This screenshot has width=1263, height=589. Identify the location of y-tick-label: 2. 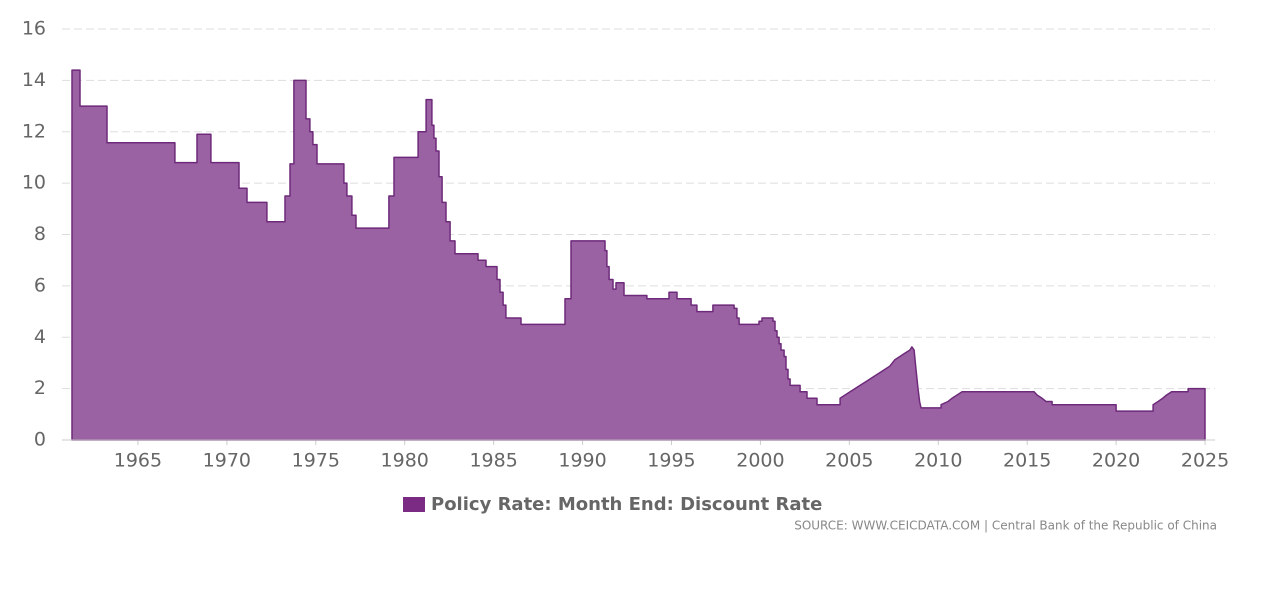
(40, 388).